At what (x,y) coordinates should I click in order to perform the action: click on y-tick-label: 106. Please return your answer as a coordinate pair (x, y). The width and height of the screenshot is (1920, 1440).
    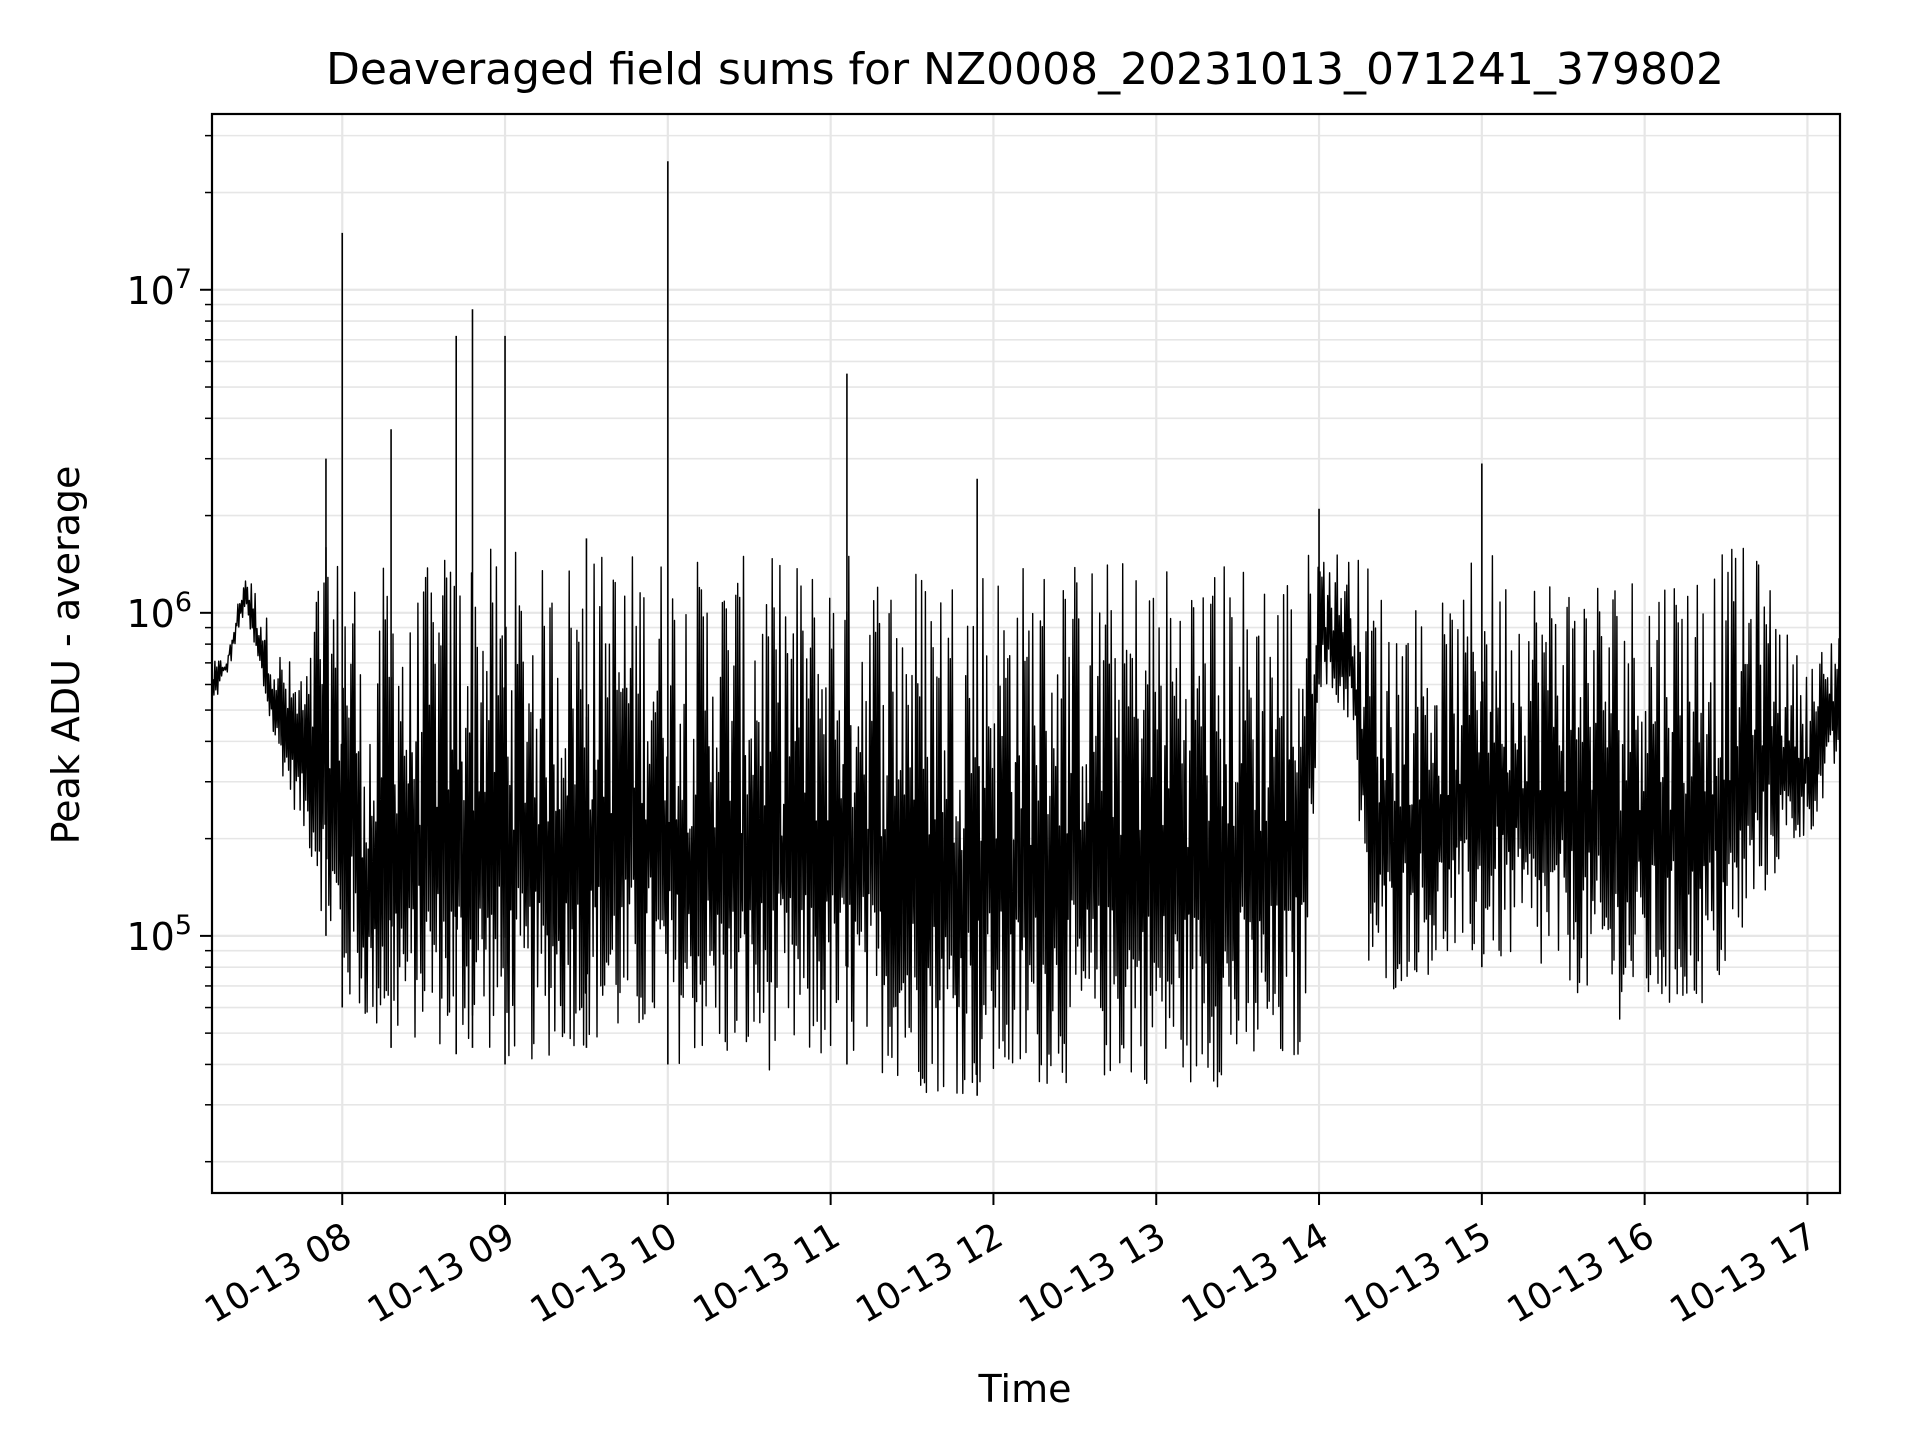
    Looking at the image, I should click on (159, 611).